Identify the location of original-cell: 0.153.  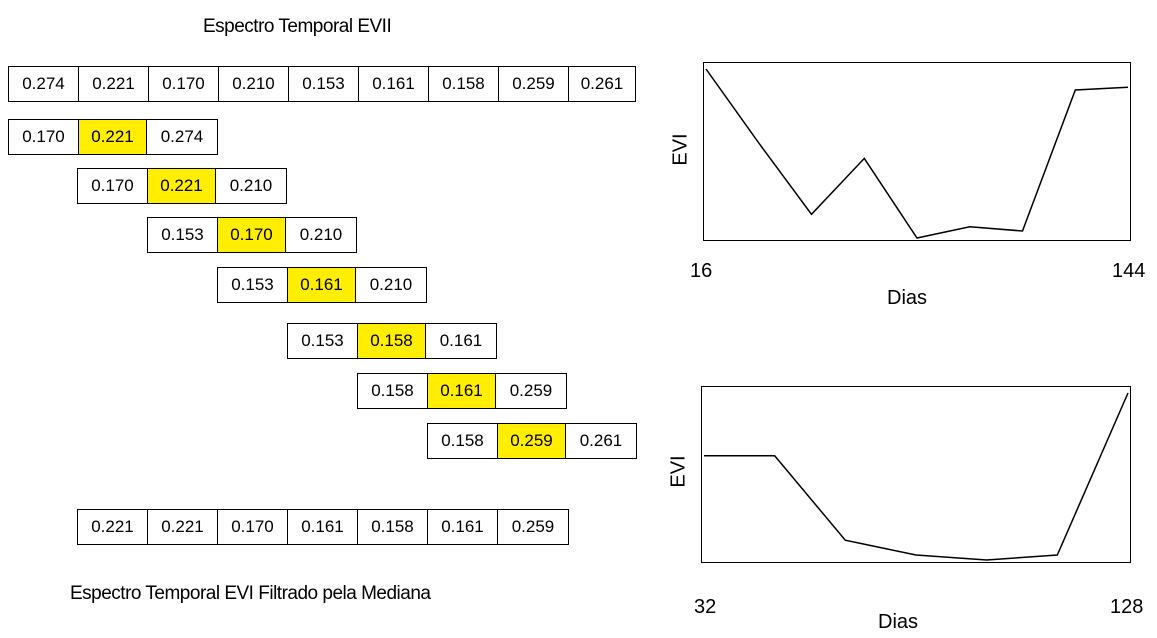
(324, 84).